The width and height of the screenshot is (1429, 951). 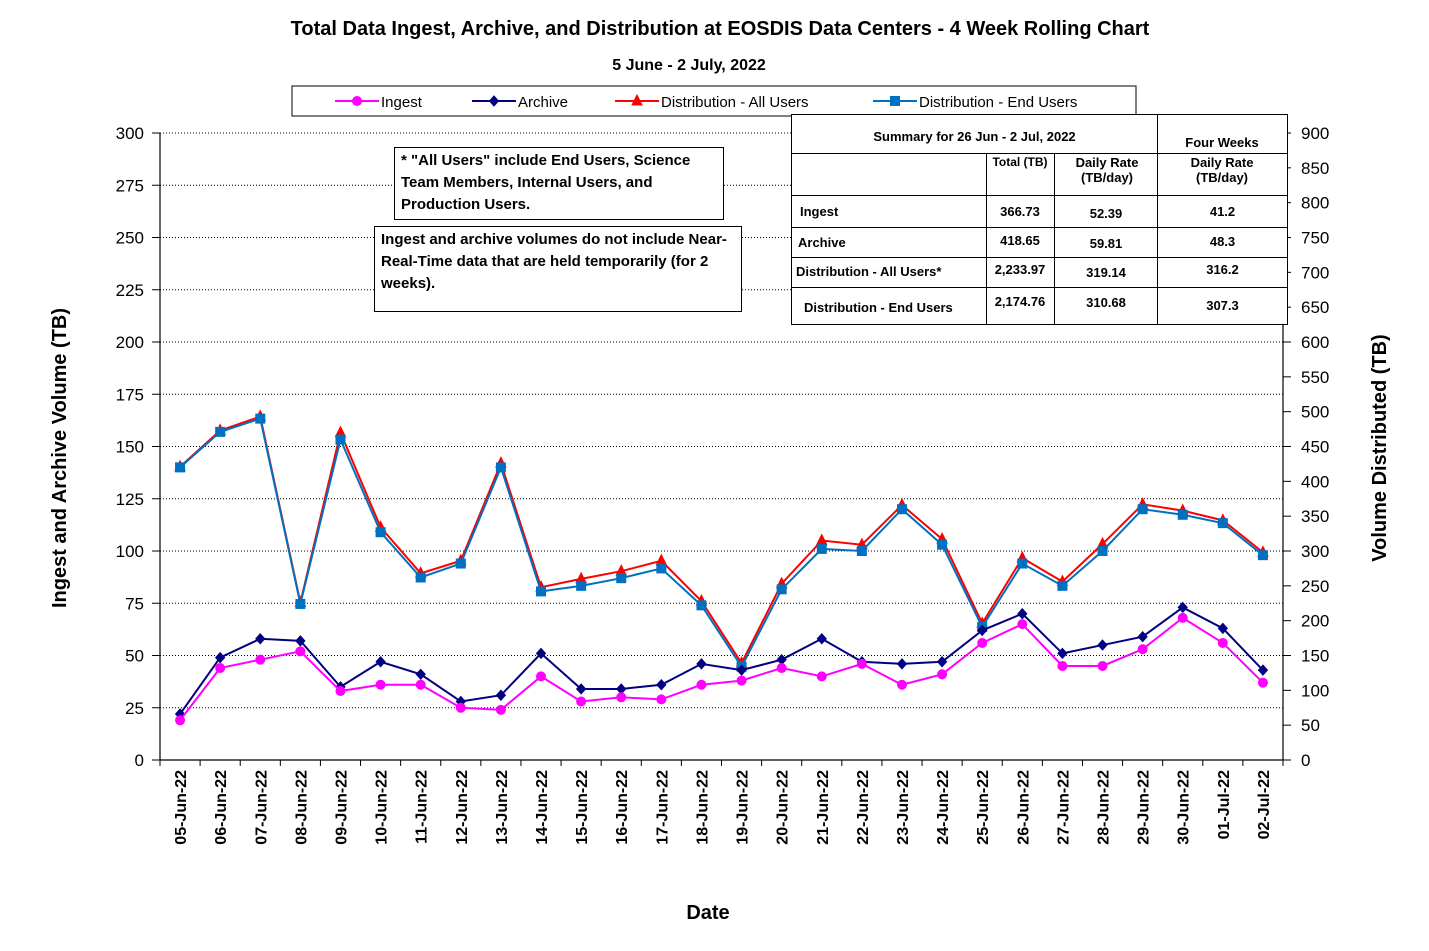 I want to click on y-left-tick-label: 0, so click(x=139, y=760).